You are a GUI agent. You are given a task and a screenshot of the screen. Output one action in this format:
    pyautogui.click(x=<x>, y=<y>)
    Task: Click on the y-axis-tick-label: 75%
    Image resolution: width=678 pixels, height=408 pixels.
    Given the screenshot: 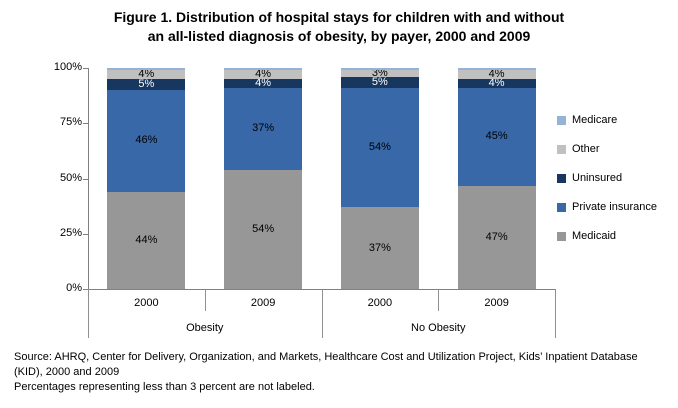 What is the action you would take?
    pyautogui.click(x=70, y=122)
    